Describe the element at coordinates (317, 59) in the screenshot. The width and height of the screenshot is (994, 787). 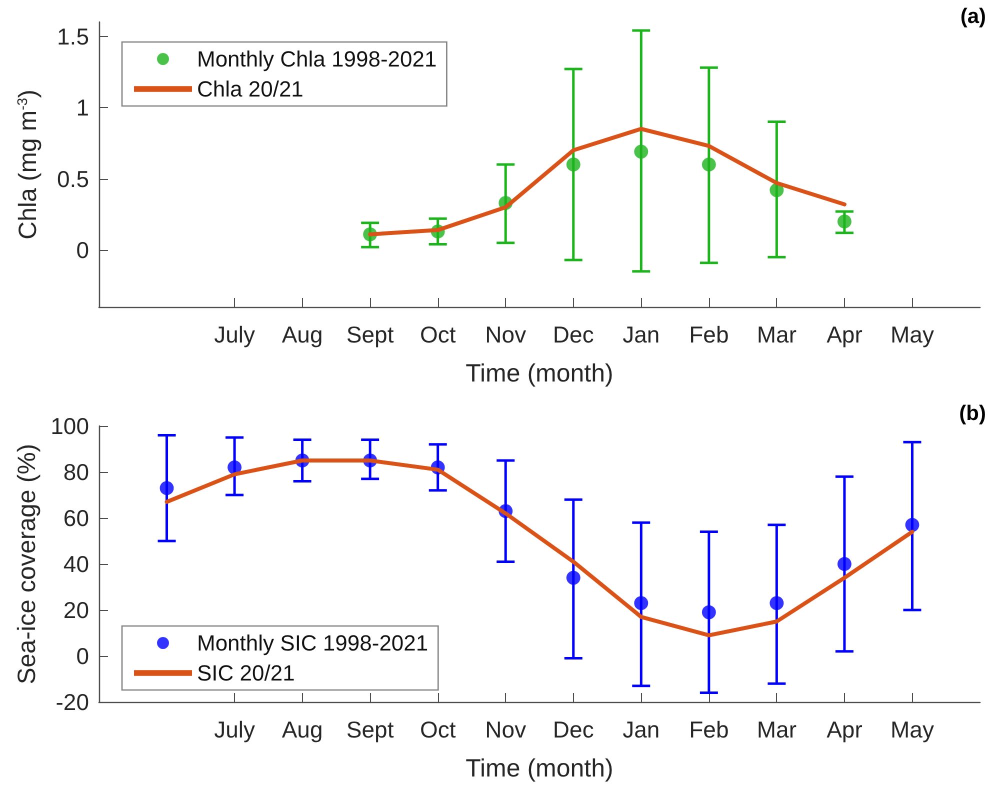
I see `legend-label: Monthly Chla 1998-2021` at that location.